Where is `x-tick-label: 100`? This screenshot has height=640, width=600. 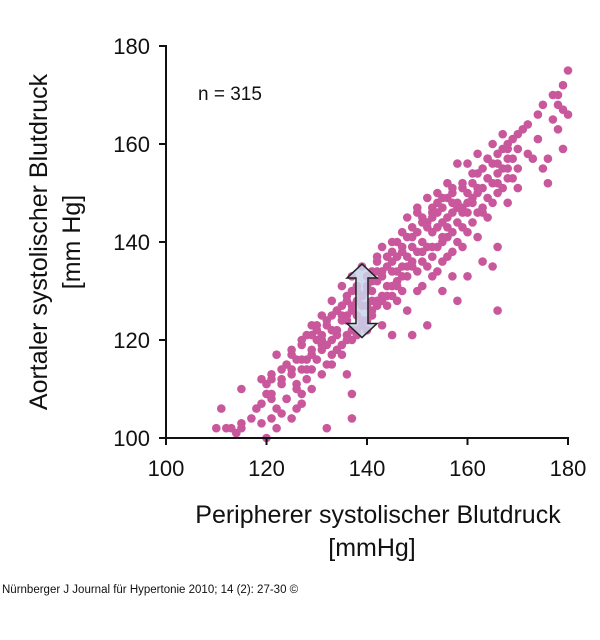 x-tick-label: 100 is located at coordinates (166, 468).